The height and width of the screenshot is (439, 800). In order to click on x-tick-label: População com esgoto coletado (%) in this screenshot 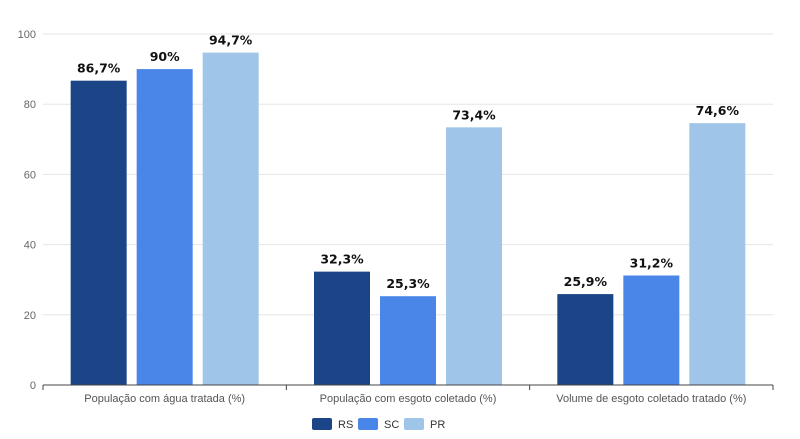, I will do `click(408, 399)`.